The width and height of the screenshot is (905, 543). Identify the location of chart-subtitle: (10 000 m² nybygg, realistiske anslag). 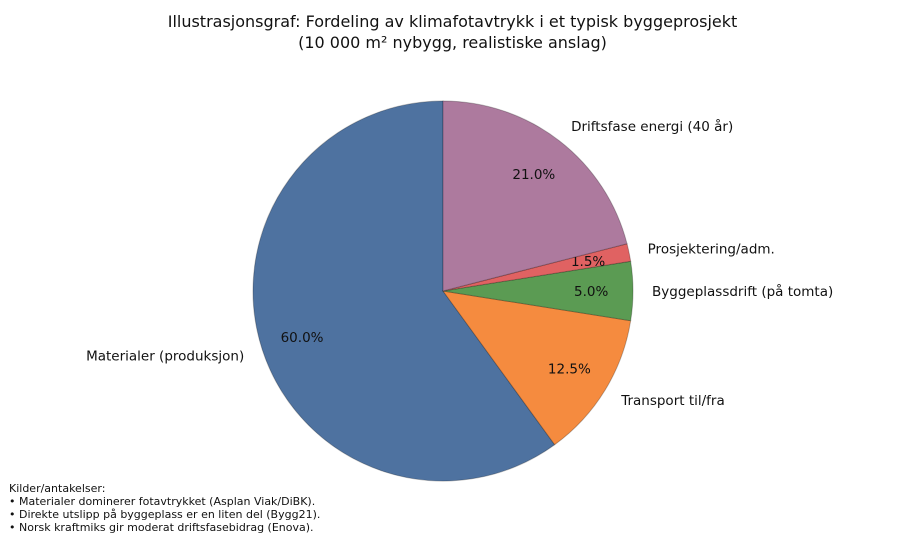
(452, 42).